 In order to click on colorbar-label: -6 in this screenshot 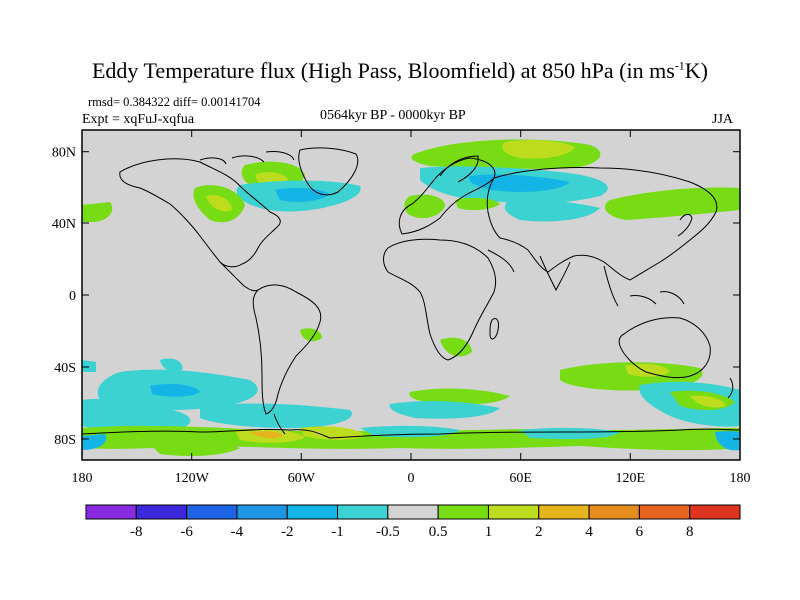, I will do `click(186, 532)`.